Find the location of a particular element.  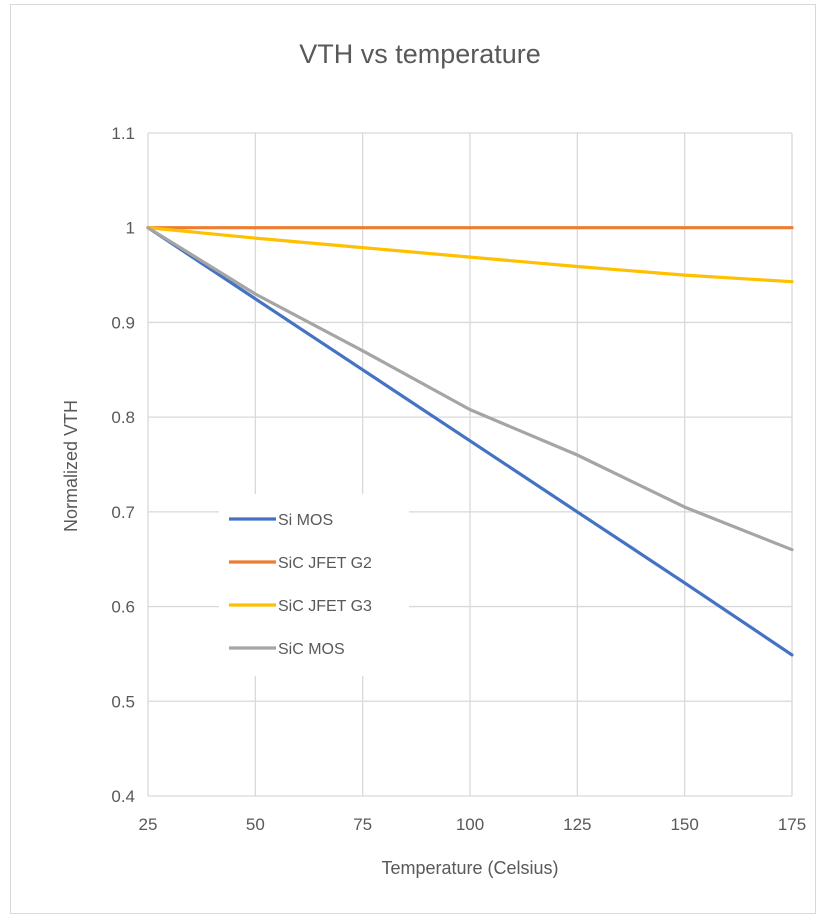

legend: Si MOS SiC JFET G2 SiC JFET G3 SiC MOS is located at coordinates (314, 585).